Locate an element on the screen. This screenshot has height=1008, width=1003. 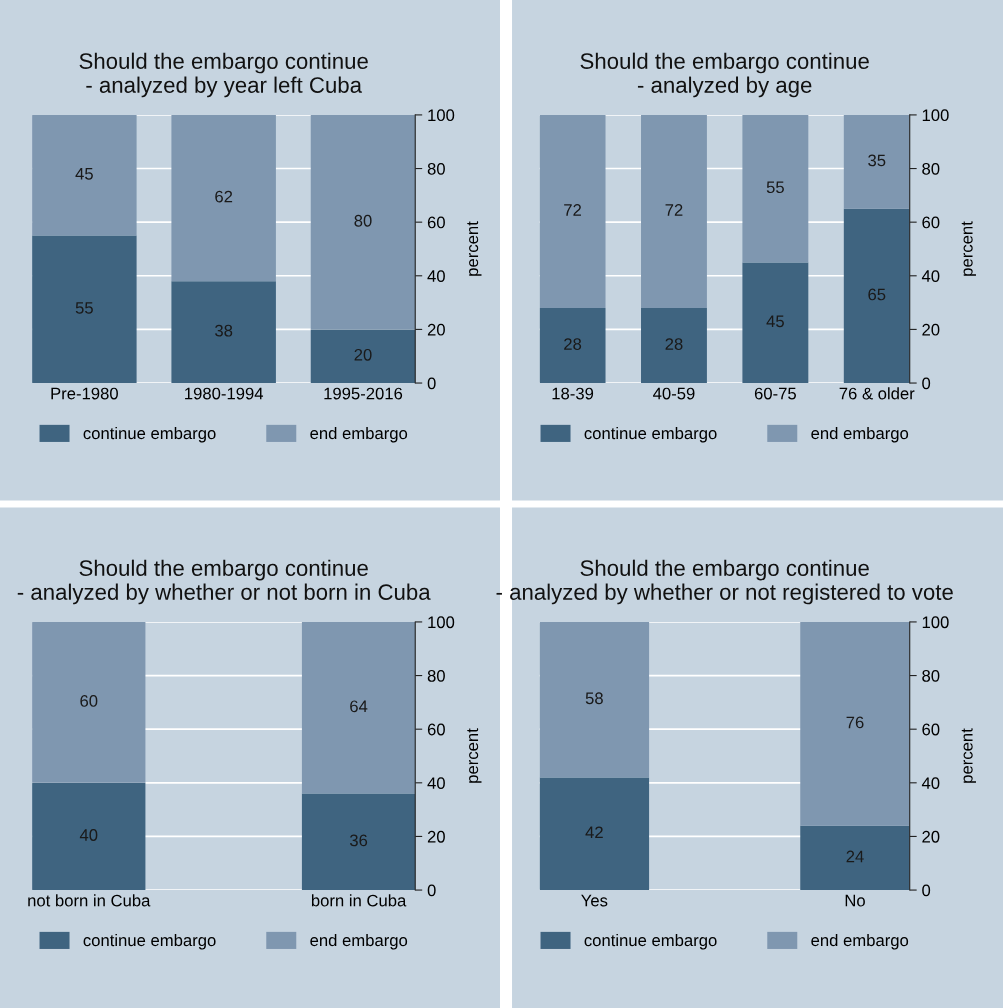
data-label: 38 is located at coordinates (224, 330).